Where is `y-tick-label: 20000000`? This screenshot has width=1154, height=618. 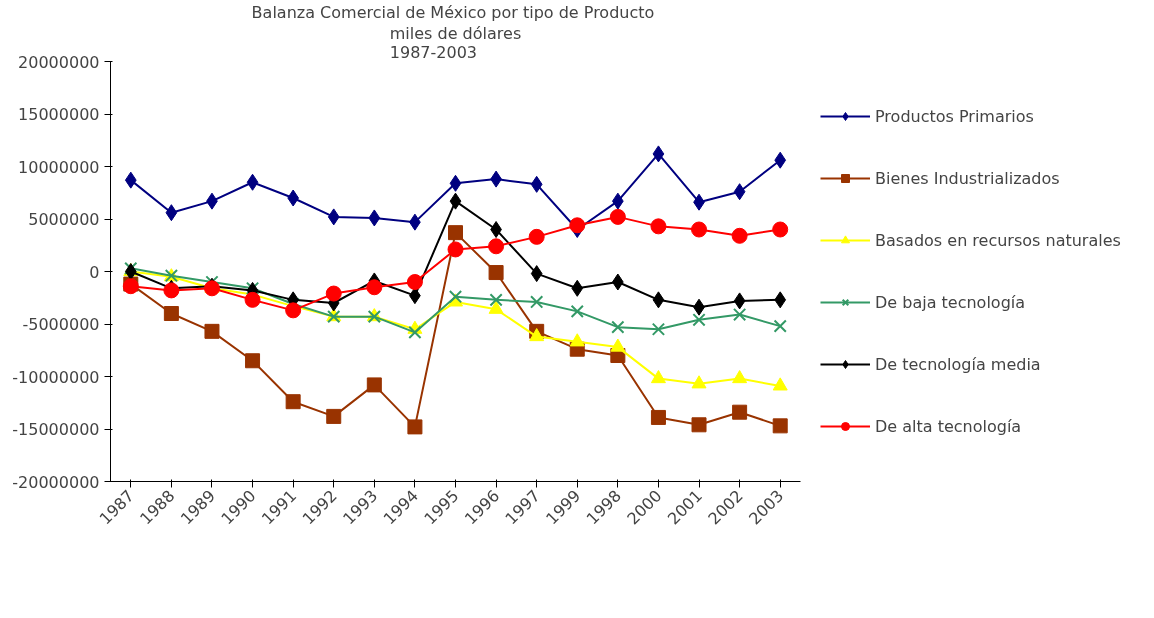
y-tick-label: 20000000 is located at coordinates (59, 62).